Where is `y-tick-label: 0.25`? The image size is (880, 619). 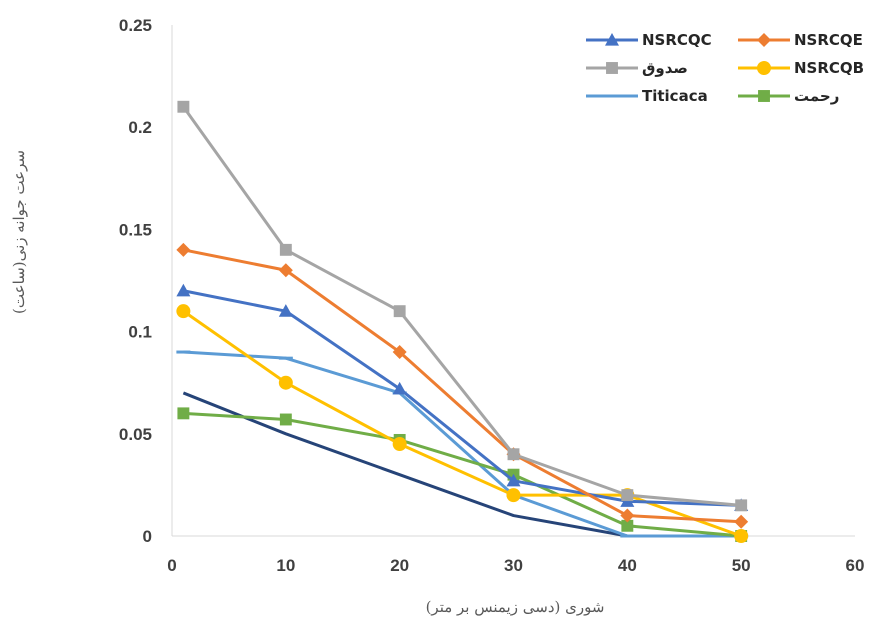 y-tick-label: 0.25 is located at coordinates (135, 25).